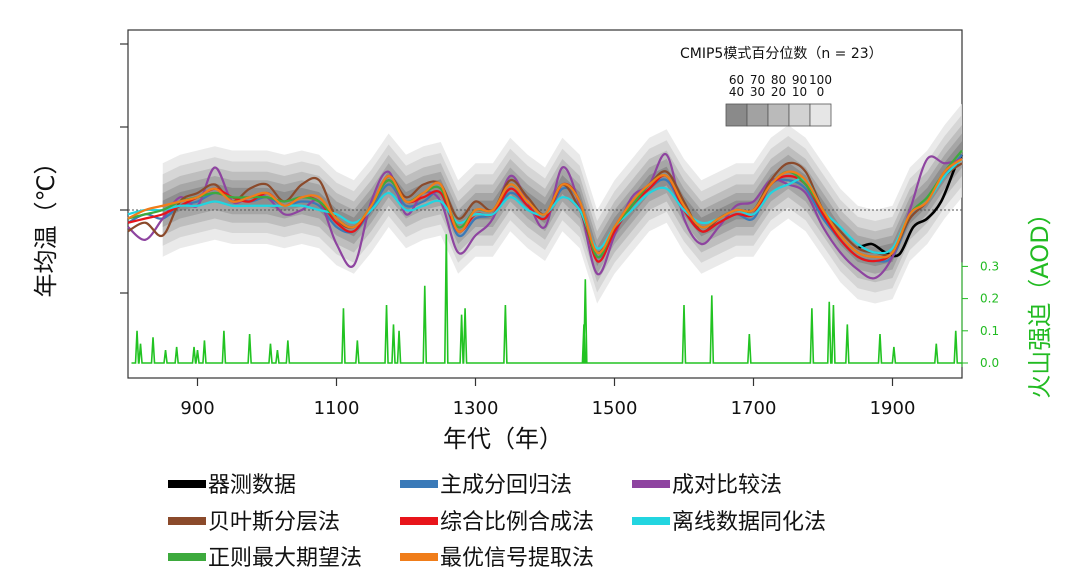  I want to click on y-axis-ticks, so click(124, 168).